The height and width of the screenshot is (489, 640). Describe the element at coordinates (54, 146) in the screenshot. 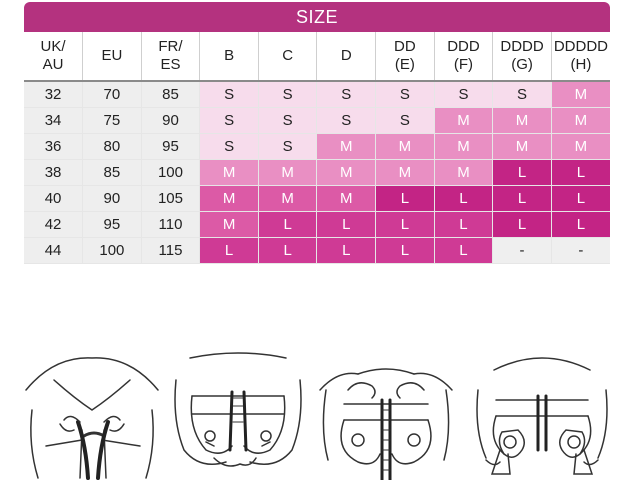

I see `band-size-cell: 36` at that location.